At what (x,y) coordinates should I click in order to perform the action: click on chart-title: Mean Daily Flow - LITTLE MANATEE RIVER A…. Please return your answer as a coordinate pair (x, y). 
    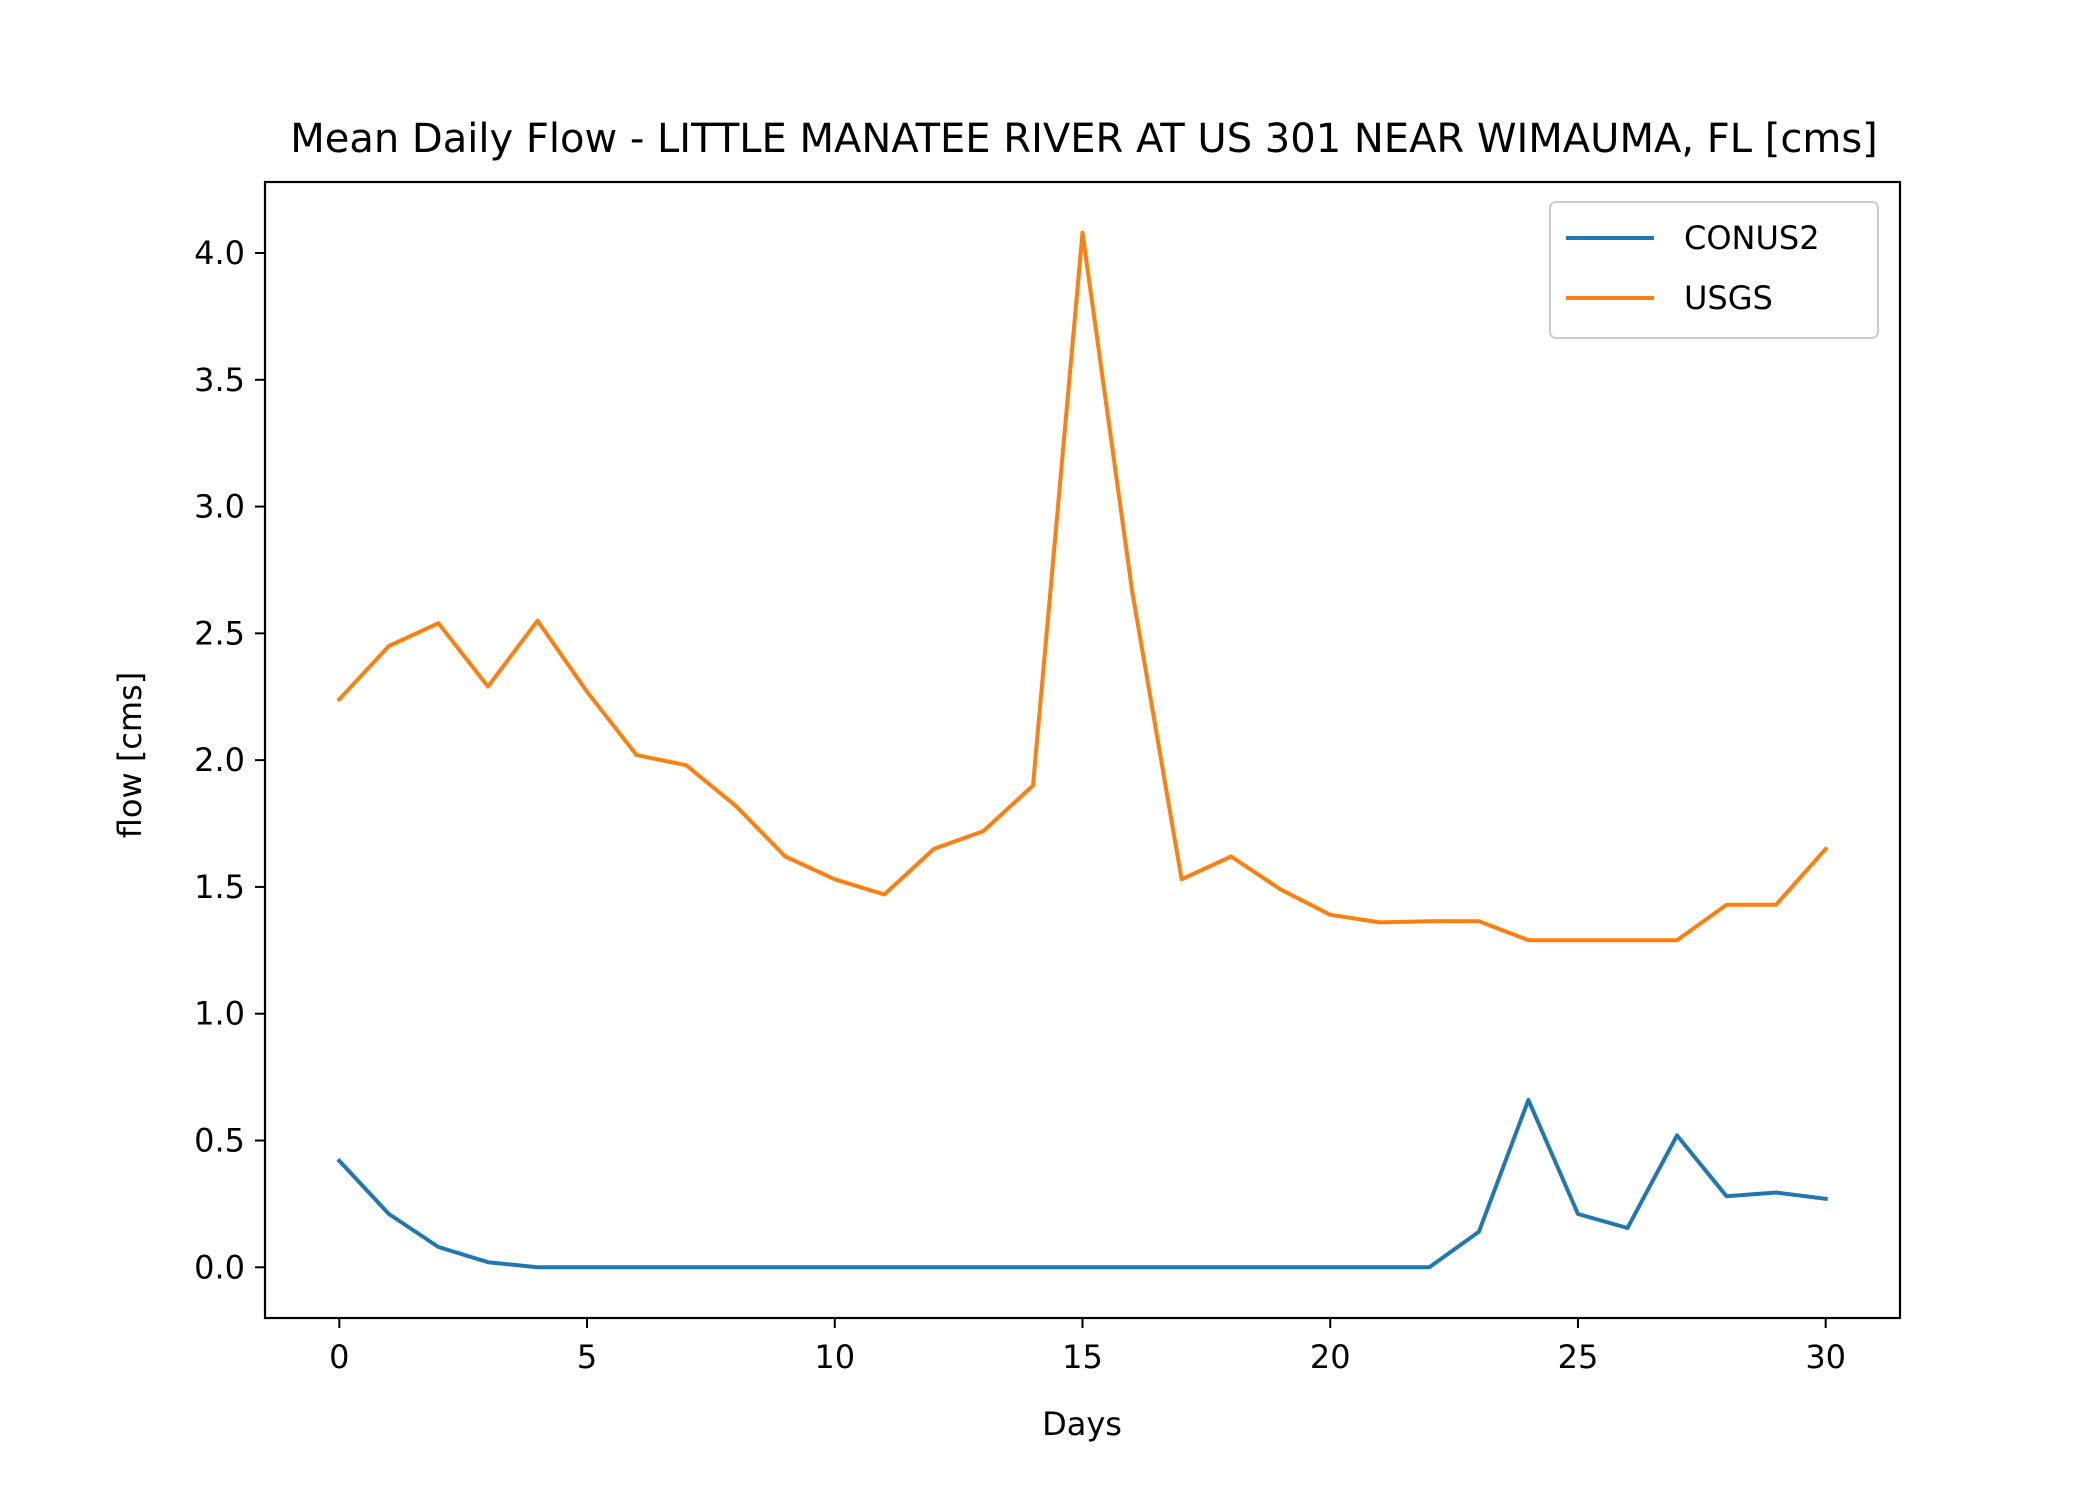
    Looking at the image, I should click on (1084, 139).